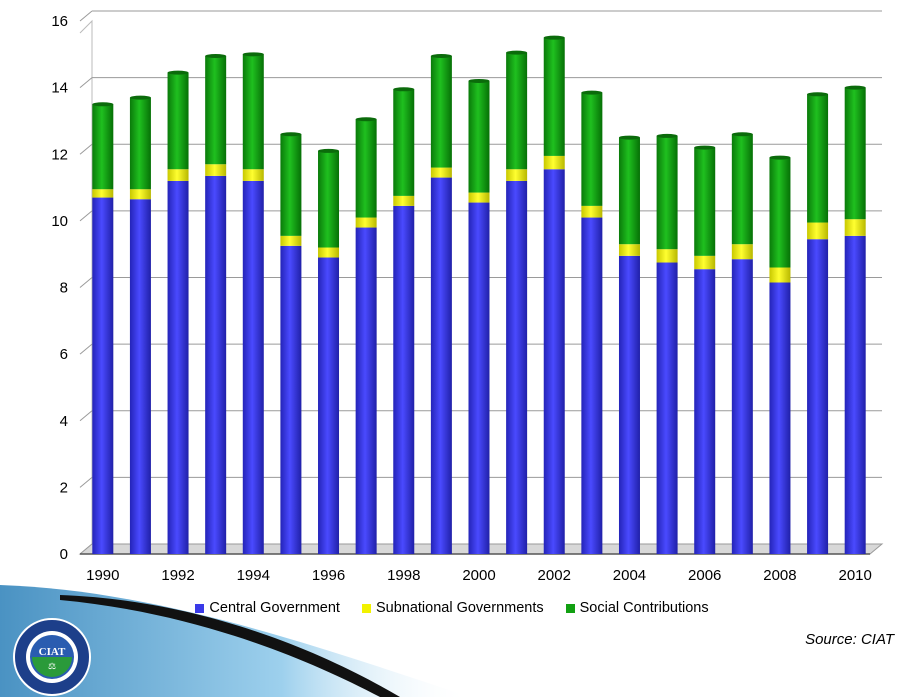  Describe the element at coordinates (849, 639) in the screenshot. I see `source-note: Source: CIAT` at that location.